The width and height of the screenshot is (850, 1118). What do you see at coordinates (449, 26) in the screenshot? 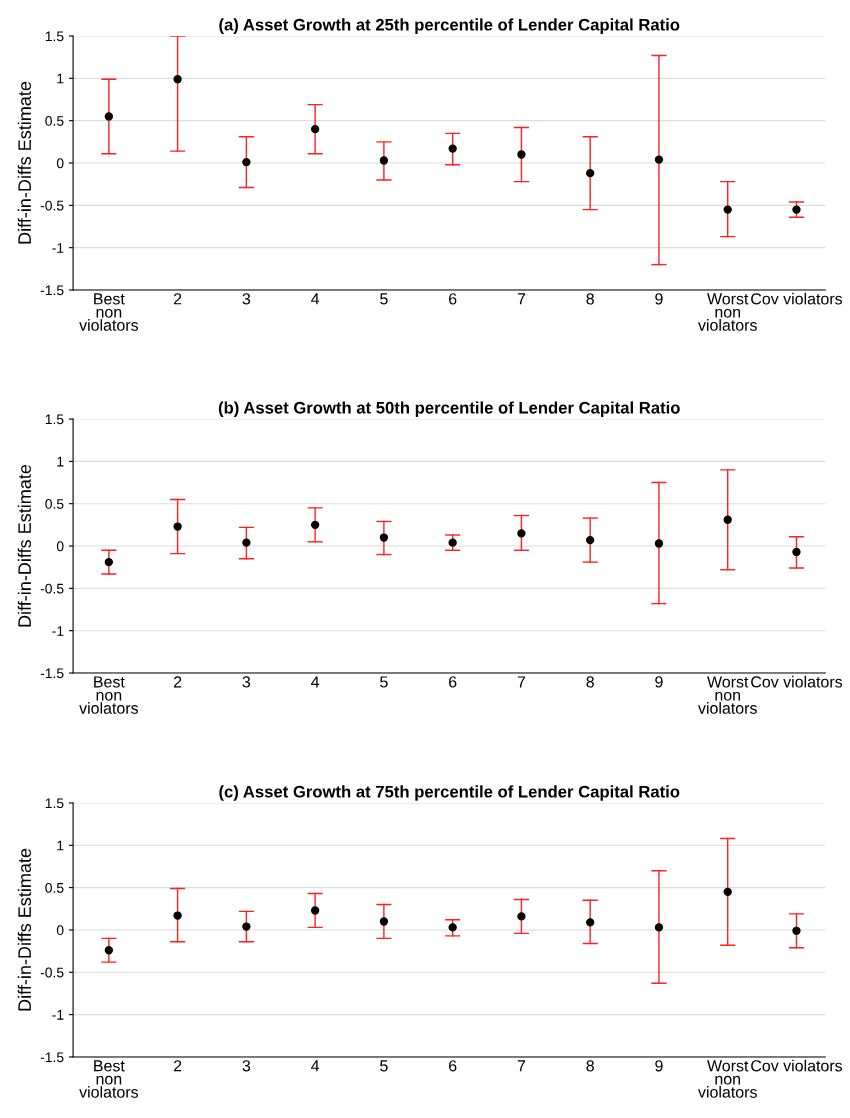
I see `chart-title: (a) Asset Growth at 25th percentile of Lender Capital Ratio` at bounding box center [449, 26].